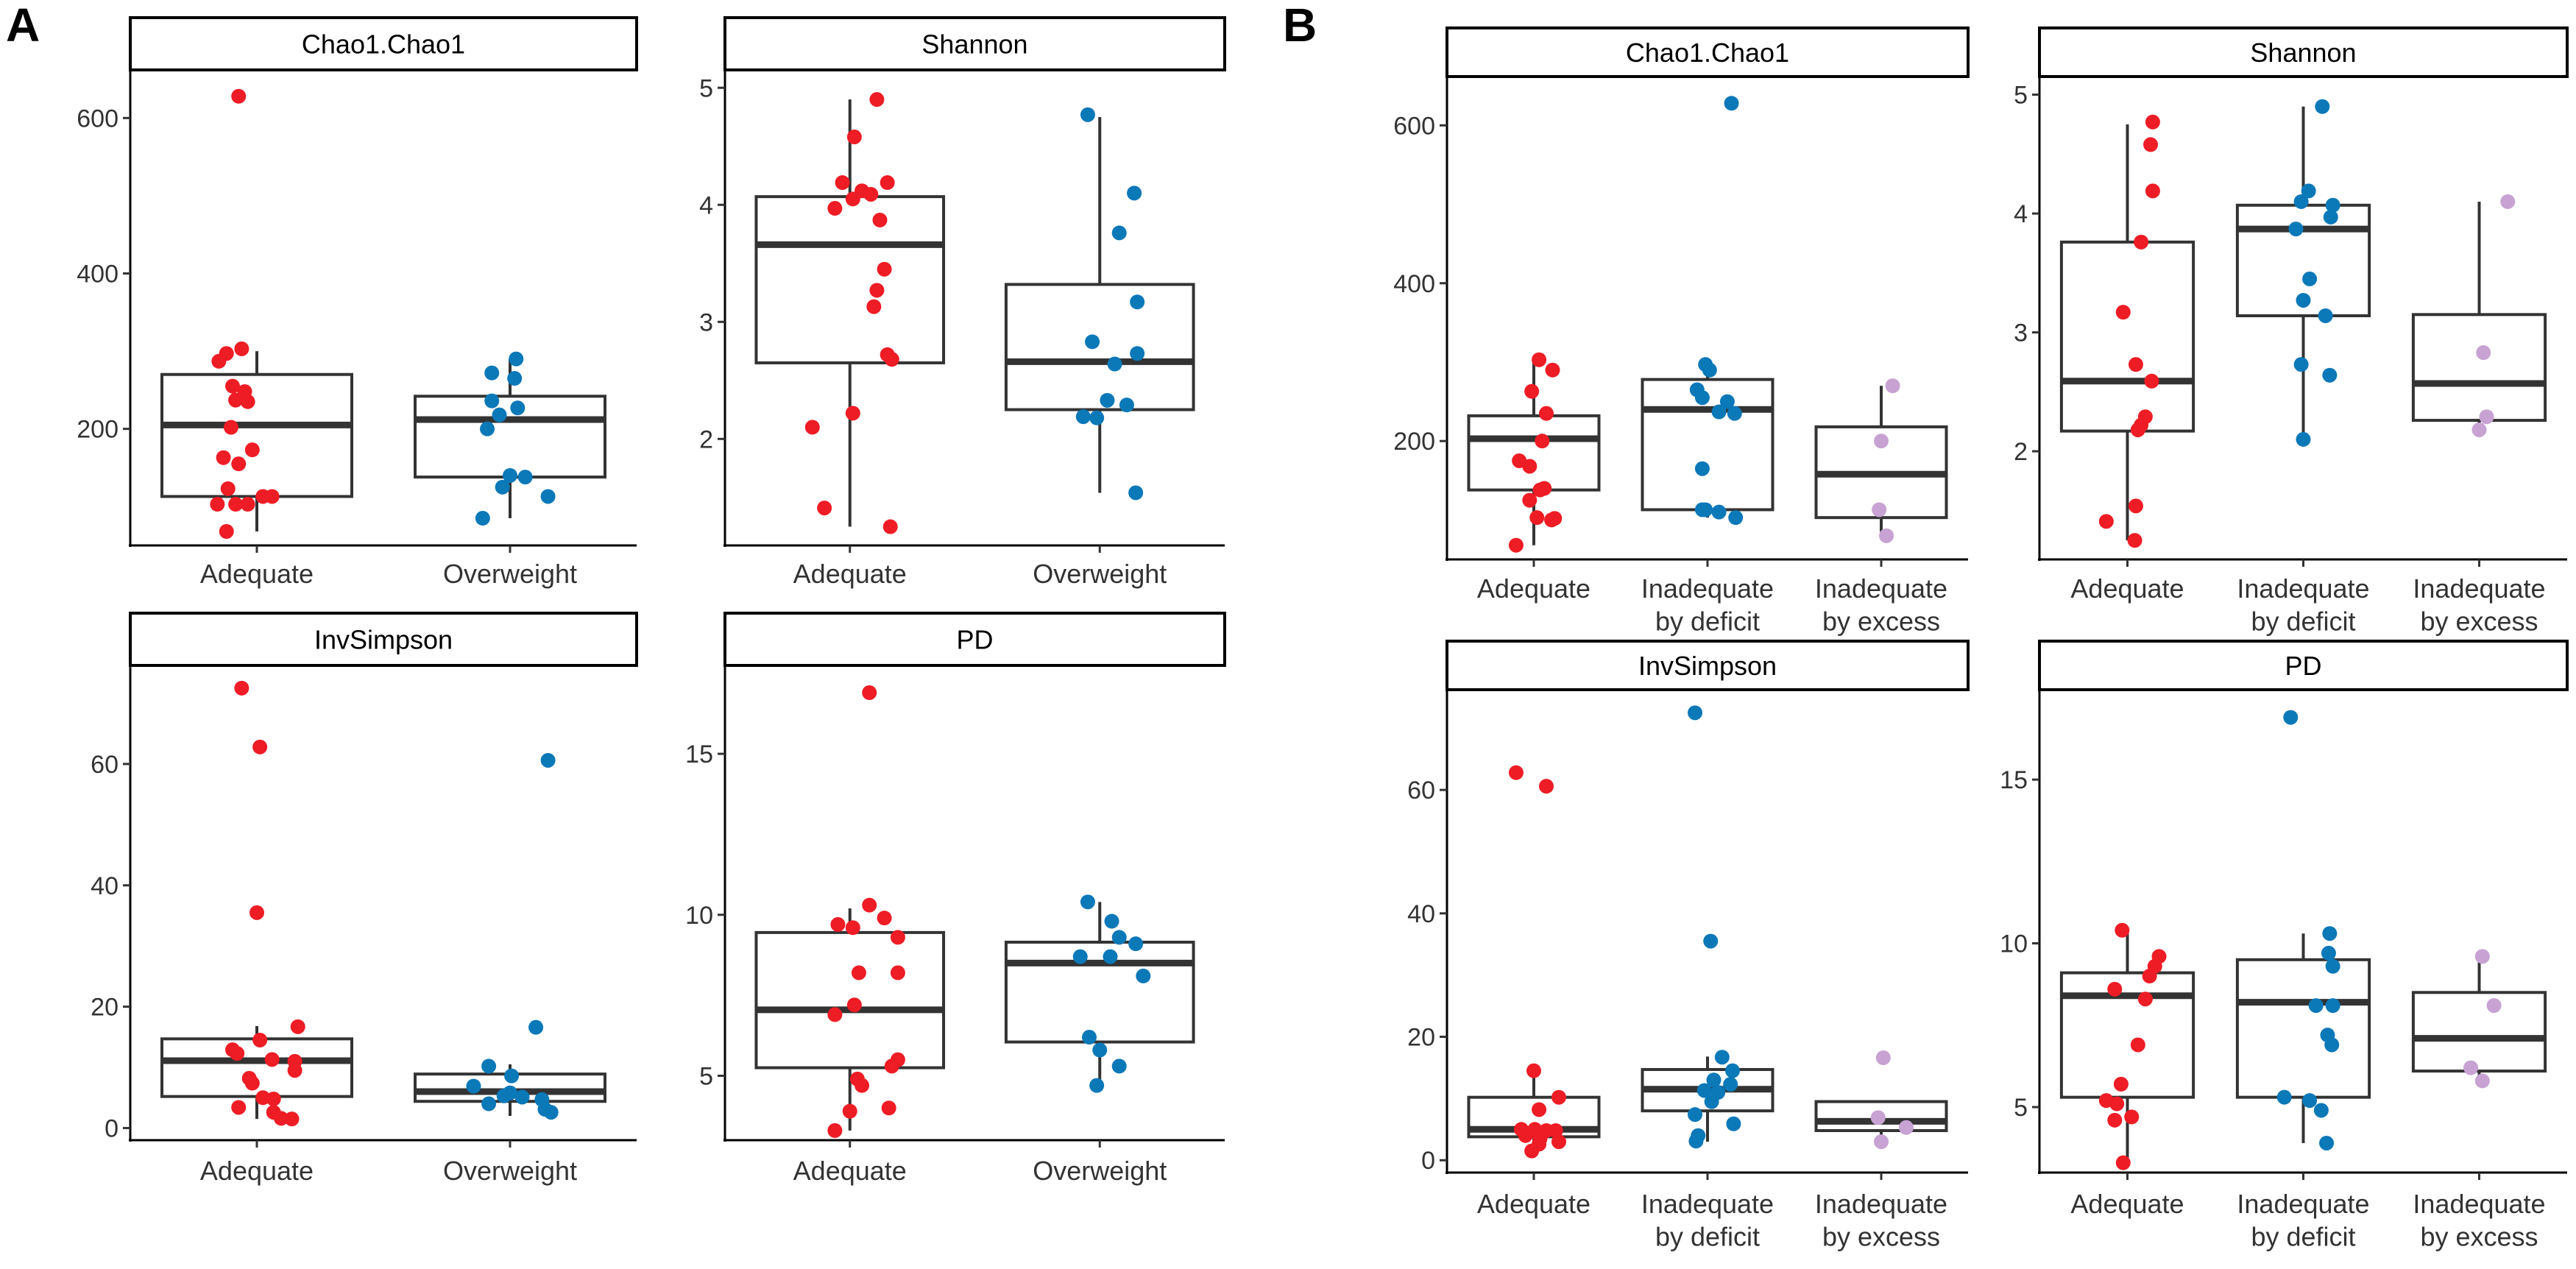  Describe the element at coordinates (383, 44) in the screenshot. I see `facet-title: Chao1.Chao1` at that location.